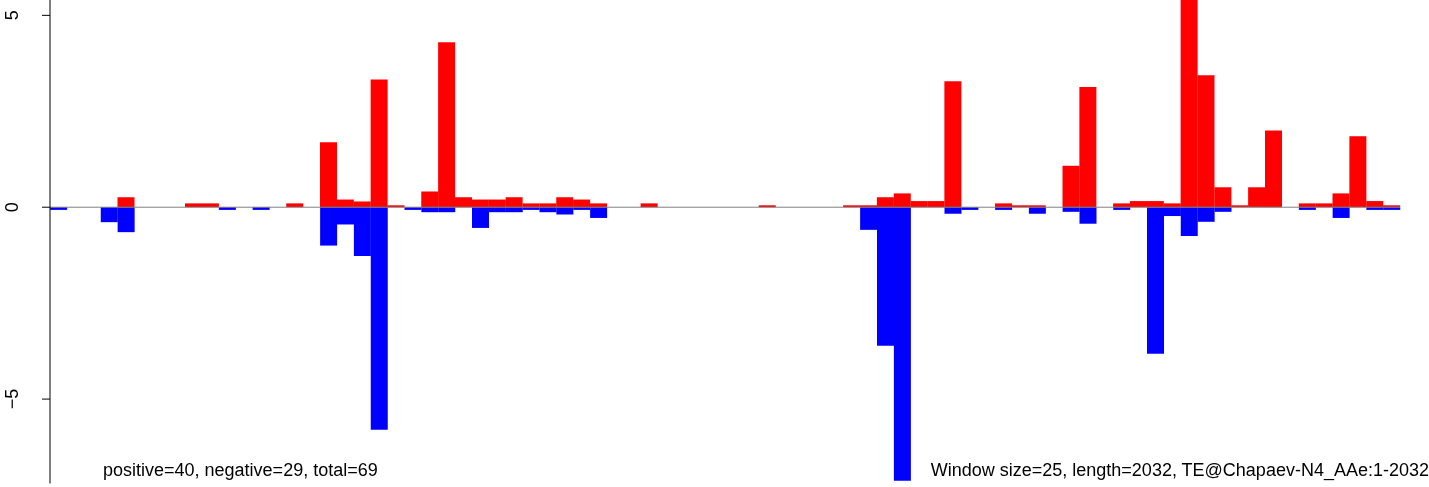 The width and height of the screenshot is (1429, 487). I want to click on annotation: positive=40, negative=29, total=69, so click(240, 470).